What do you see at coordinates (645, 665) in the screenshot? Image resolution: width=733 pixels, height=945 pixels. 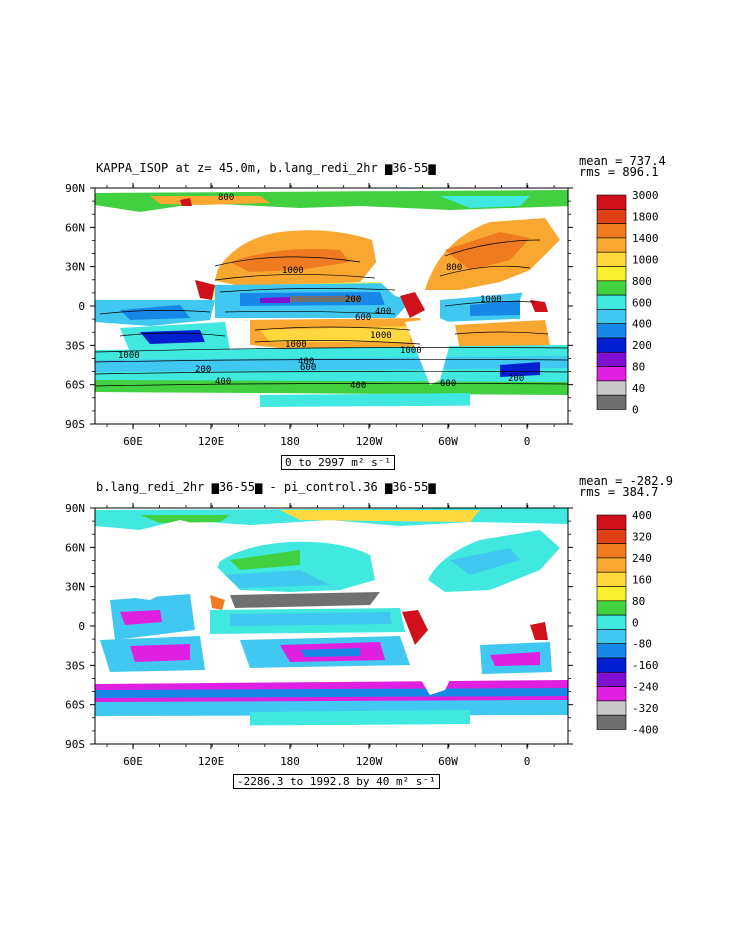 I see `colorbar-level-label: -160` at bounding box center [645, 665].